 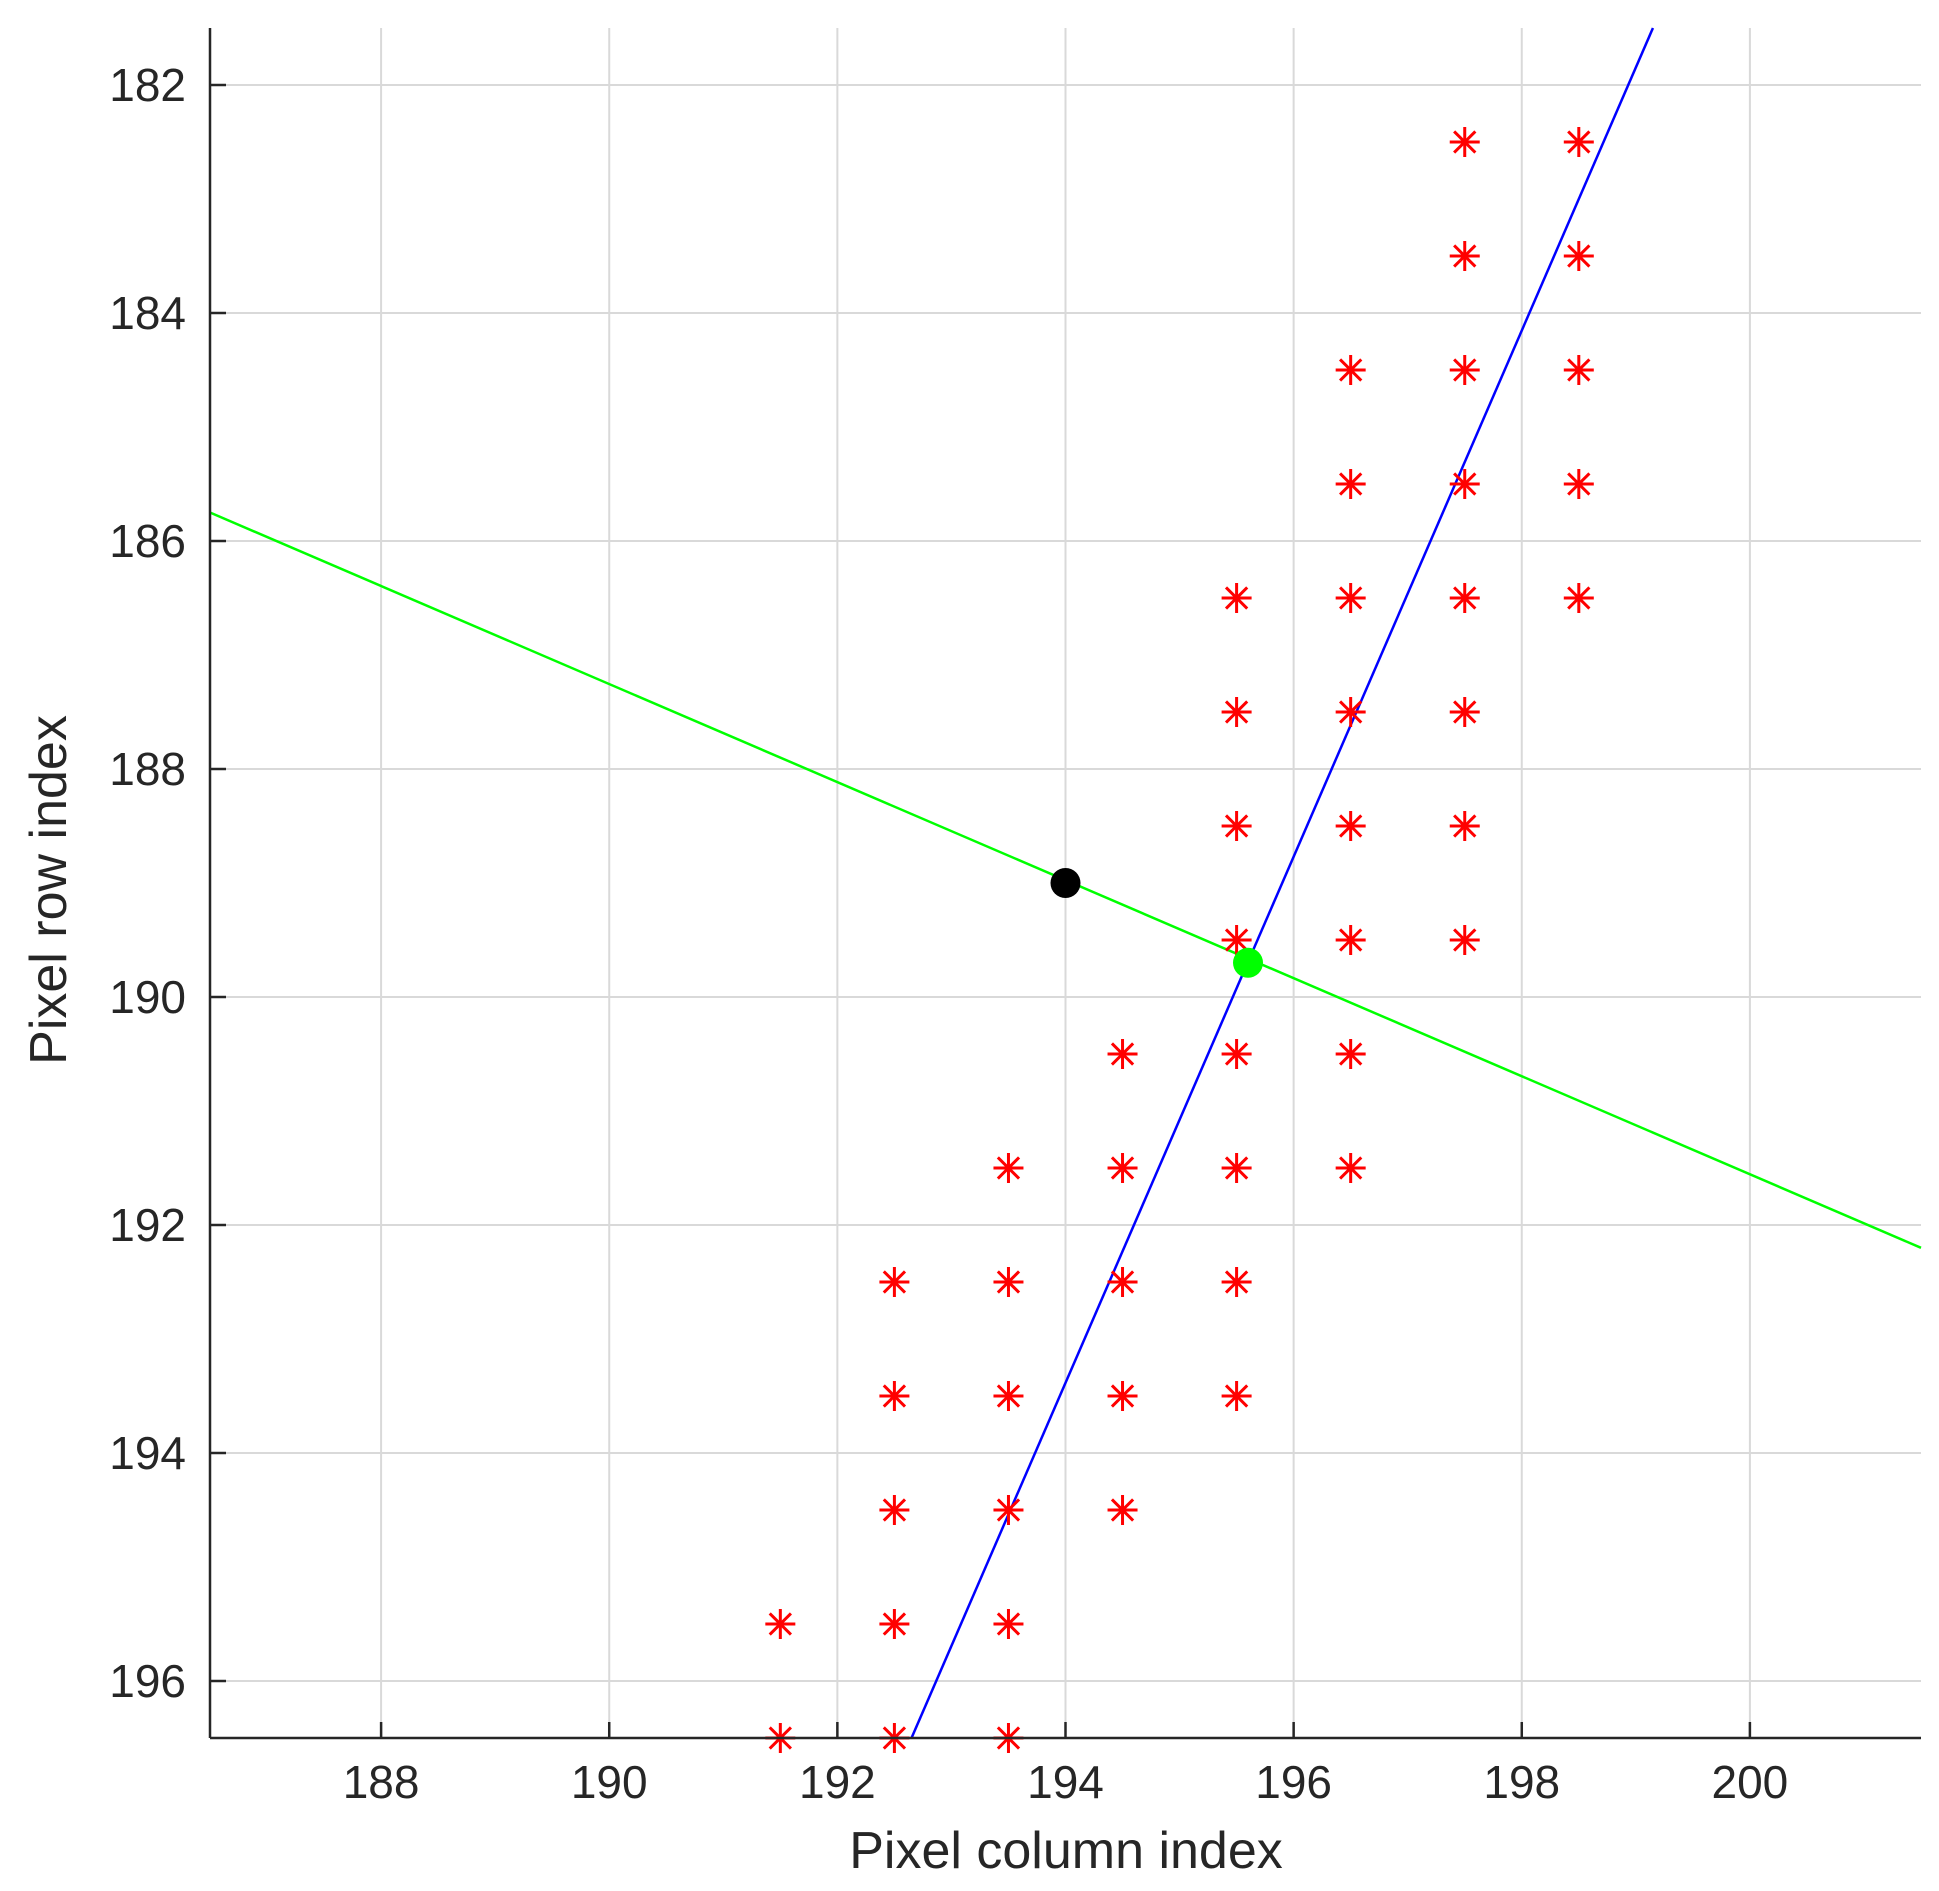 What do you see at coordinates (147, 997) in the screenshot?
I see `y-tick-label: 190` at bounding box center [147, 997].